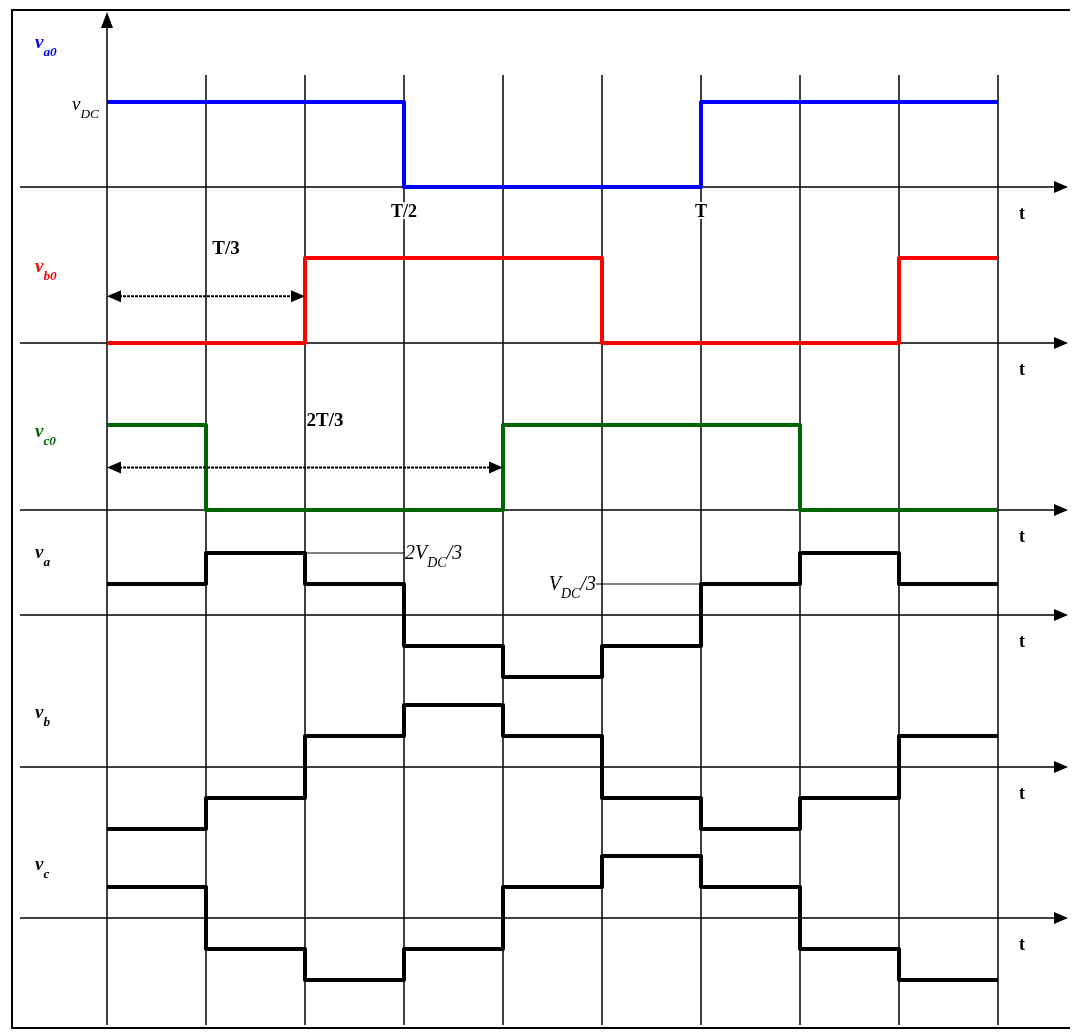  I want to click on annotation: v$_{DC}$, so click(86, 107).